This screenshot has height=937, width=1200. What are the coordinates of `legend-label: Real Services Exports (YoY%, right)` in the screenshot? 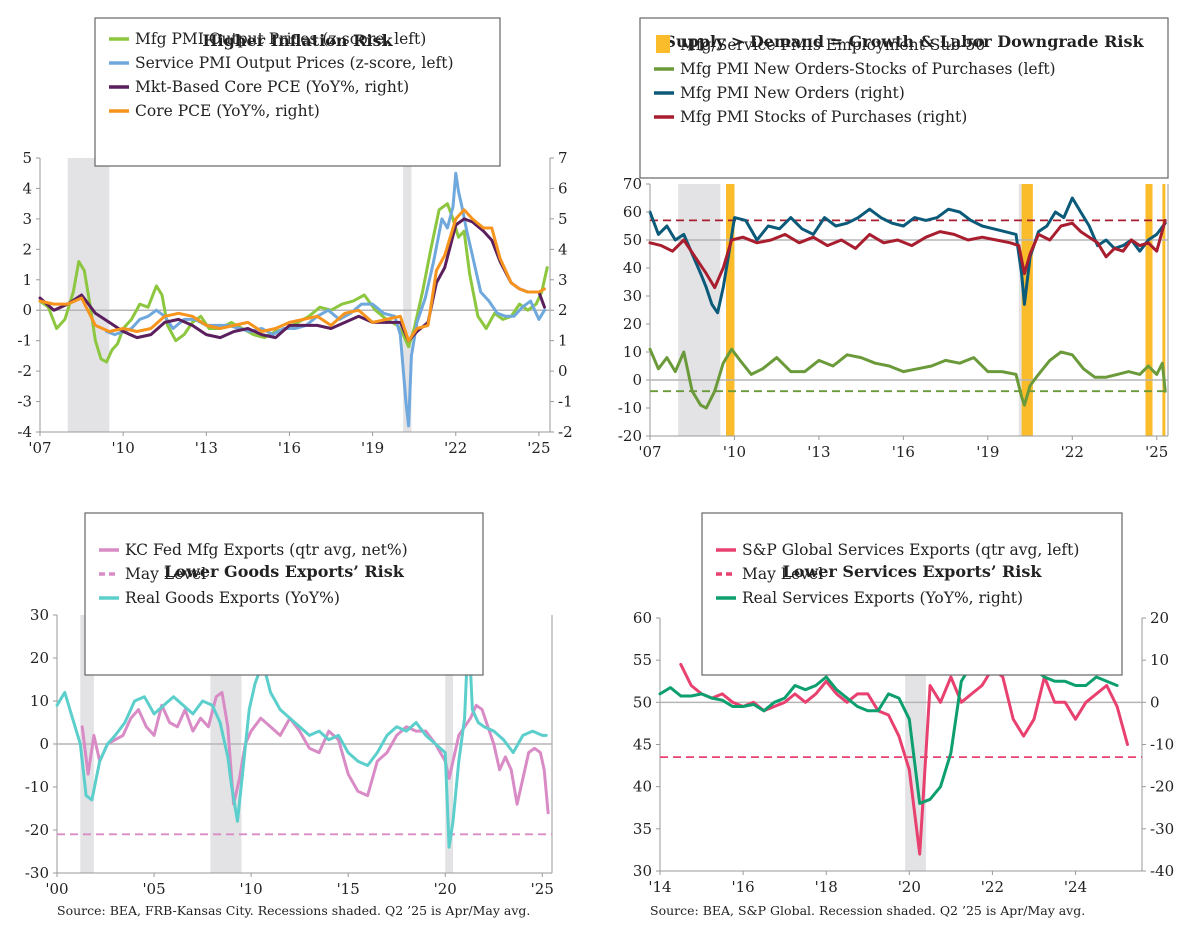 It's located at (882, 598).